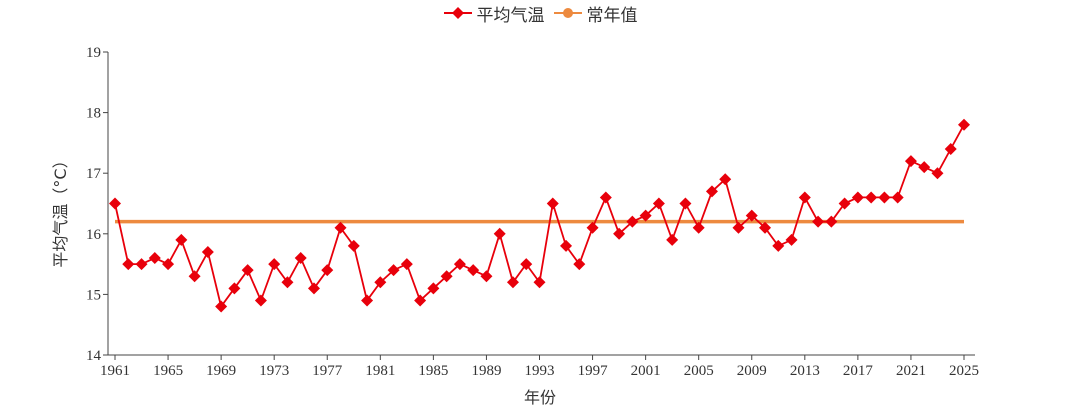 The height and width of the screenshot is (408, 1080). What do you see at coordinates (168, 371) in the screenshot?
I see `x-tick-label: 1965` at bounding box center [168, 371].